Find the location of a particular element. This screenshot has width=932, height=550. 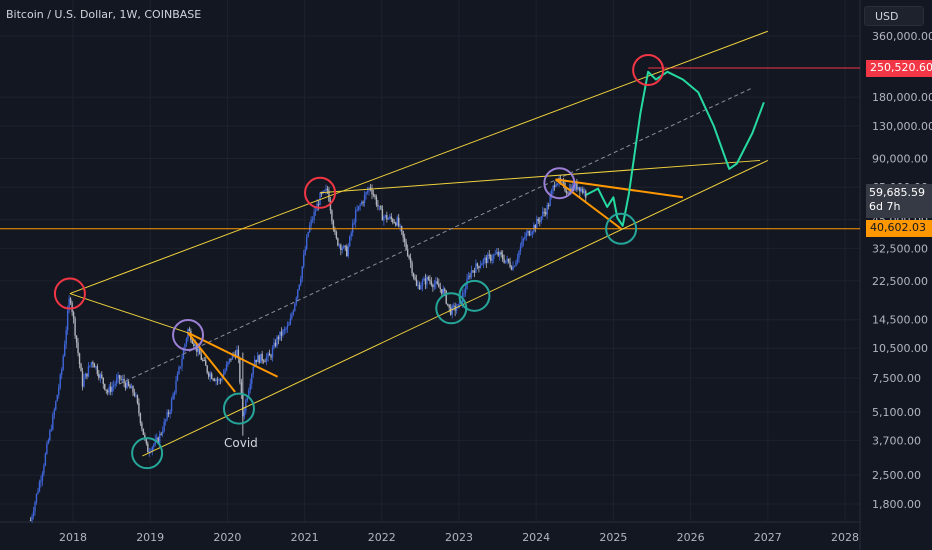

pennant-2018-line is located at coordinates (129, 313).